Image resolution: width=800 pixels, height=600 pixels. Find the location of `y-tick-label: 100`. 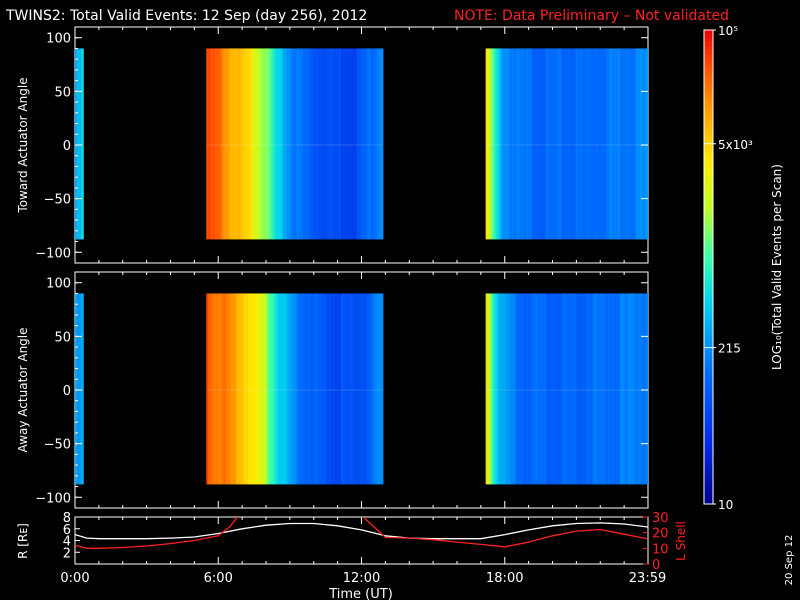

y-tick-label: 100 is located at coordinates (58, 284).